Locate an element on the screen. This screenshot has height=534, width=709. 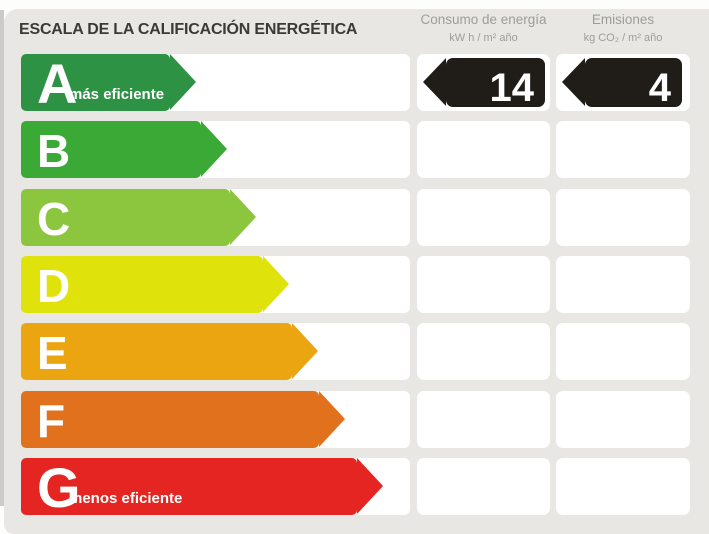
column-header-consumo: Consumo de energía kW h / m² año is located at coordinates (483, 28).